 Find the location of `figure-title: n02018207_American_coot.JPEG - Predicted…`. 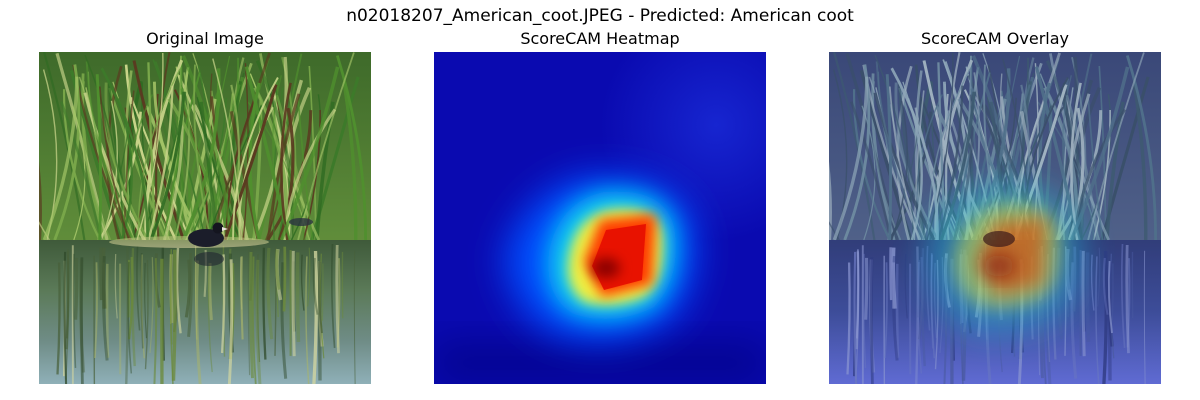

figure-title: n02018207_American_coot.JPEG - Predicted… is located at coordinates (600, 16).